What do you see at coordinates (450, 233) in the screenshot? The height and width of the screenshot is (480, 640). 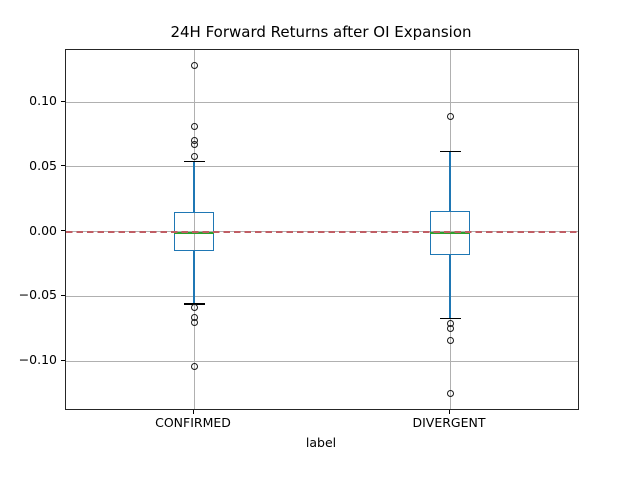 I see `median-line-divergent` at bounding box center [450, 233].